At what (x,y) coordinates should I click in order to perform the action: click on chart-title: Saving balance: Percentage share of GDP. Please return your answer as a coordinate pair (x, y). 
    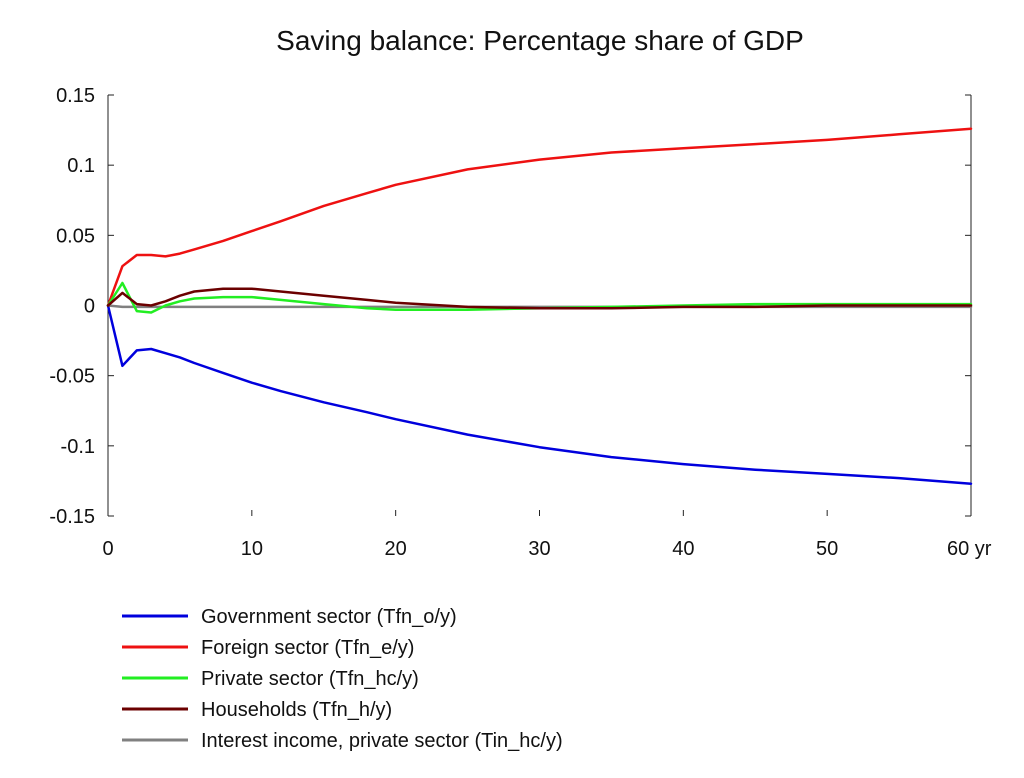
    Looking at the image, I should click on (540, 40).